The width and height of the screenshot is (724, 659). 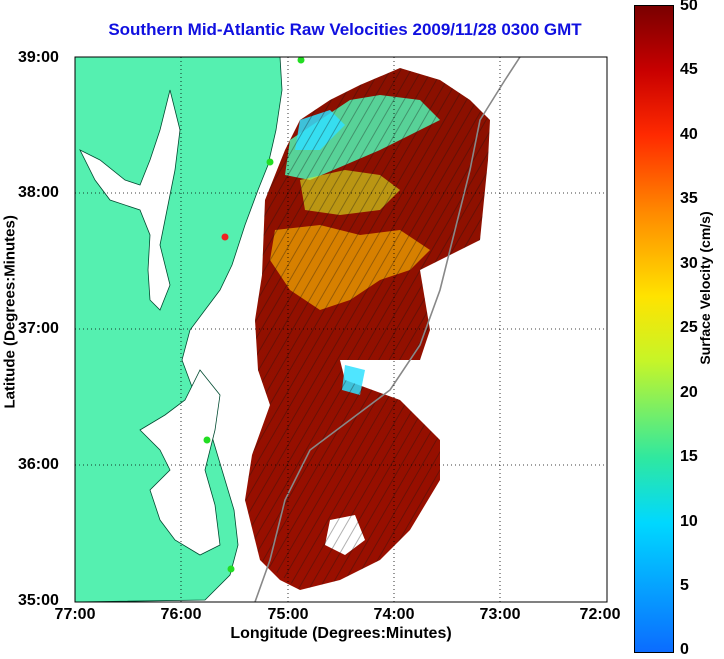 I want to click on y-axis-label: Latitude (Degrees:Minutes), so click(x=10, y=312).